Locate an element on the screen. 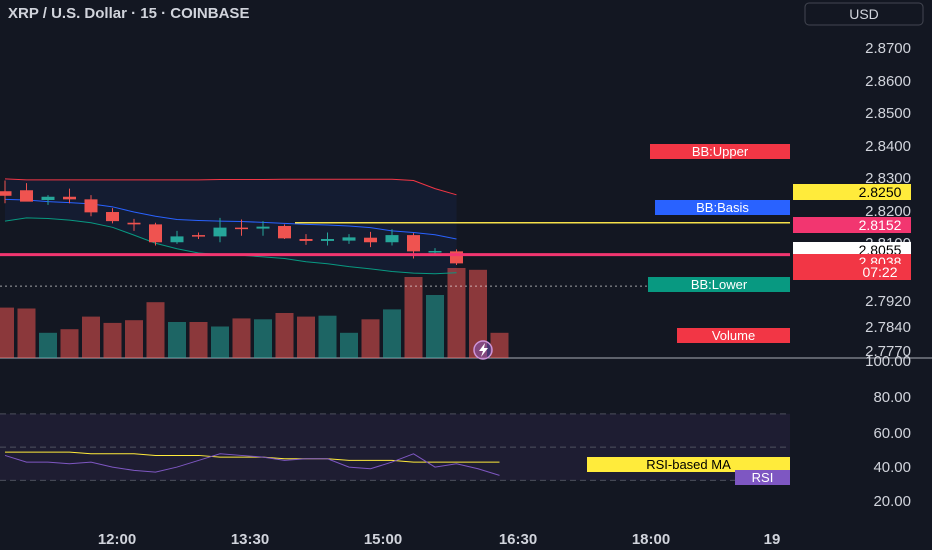  price-label: 2.8250 is located at coordinates (880, 192).